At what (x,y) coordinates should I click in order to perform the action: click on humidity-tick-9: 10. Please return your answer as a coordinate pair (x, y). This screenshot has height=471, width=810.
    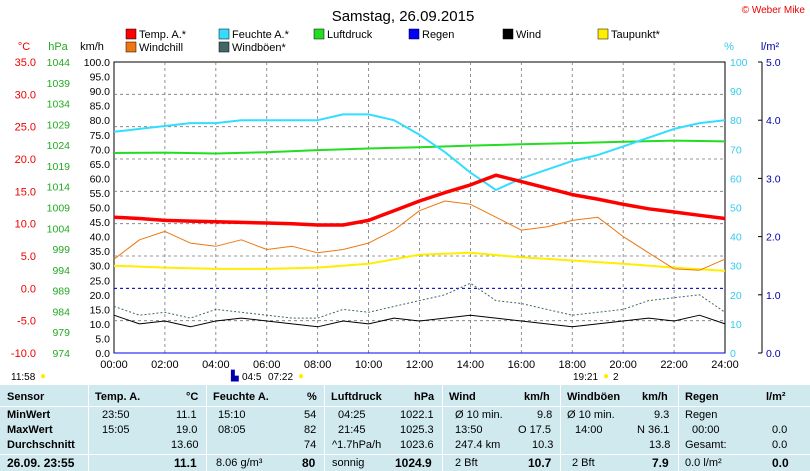
    Looking at the image, I should click on (736, 325).